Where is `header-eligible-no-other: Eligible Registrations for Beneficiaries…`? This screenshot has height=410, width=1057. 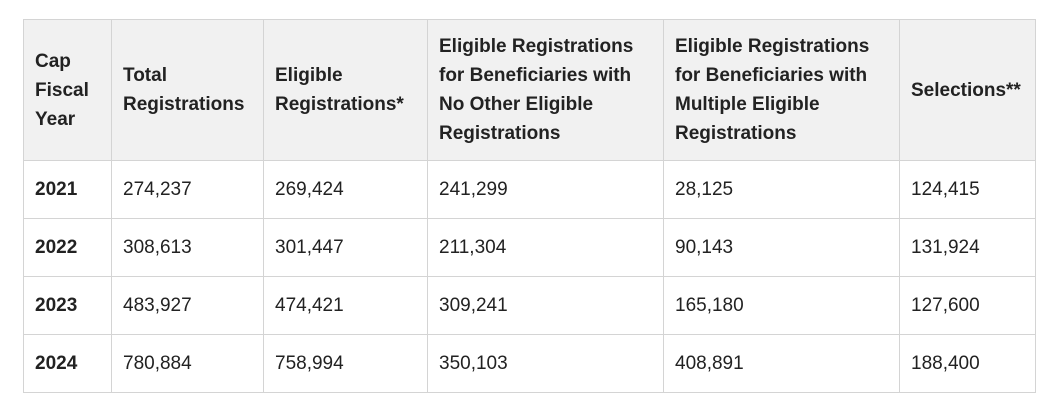 header-eligible-no-other: Eligible Registrations for Beneficiaries… is located at coordinates (545, 90).